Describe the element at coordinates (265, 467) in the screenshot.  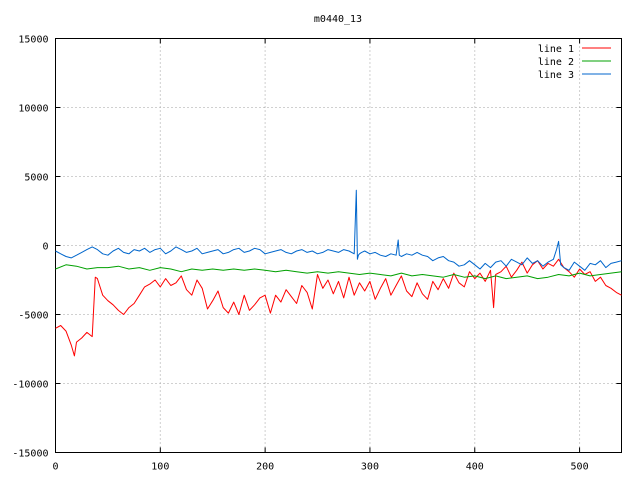
I see `x-tick-label: 200` at that location.